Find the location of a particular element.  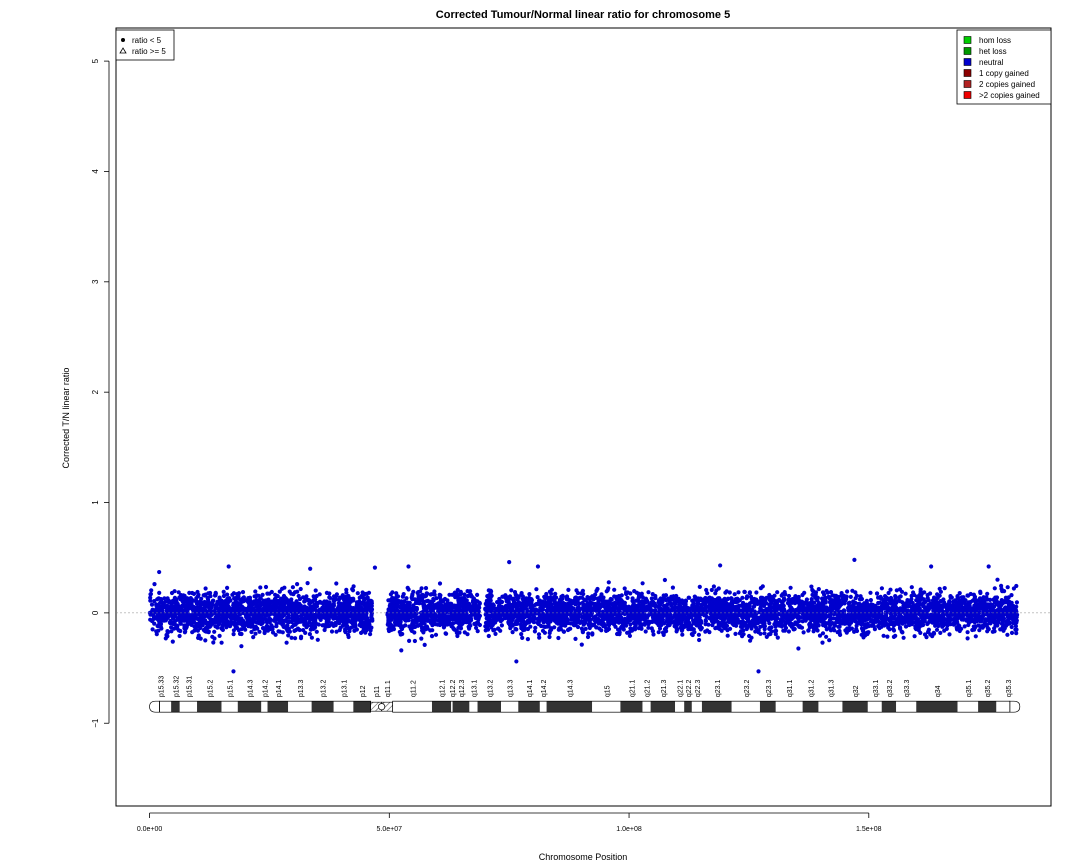

band-label: p13.1 is located at coordinates (345, 689).